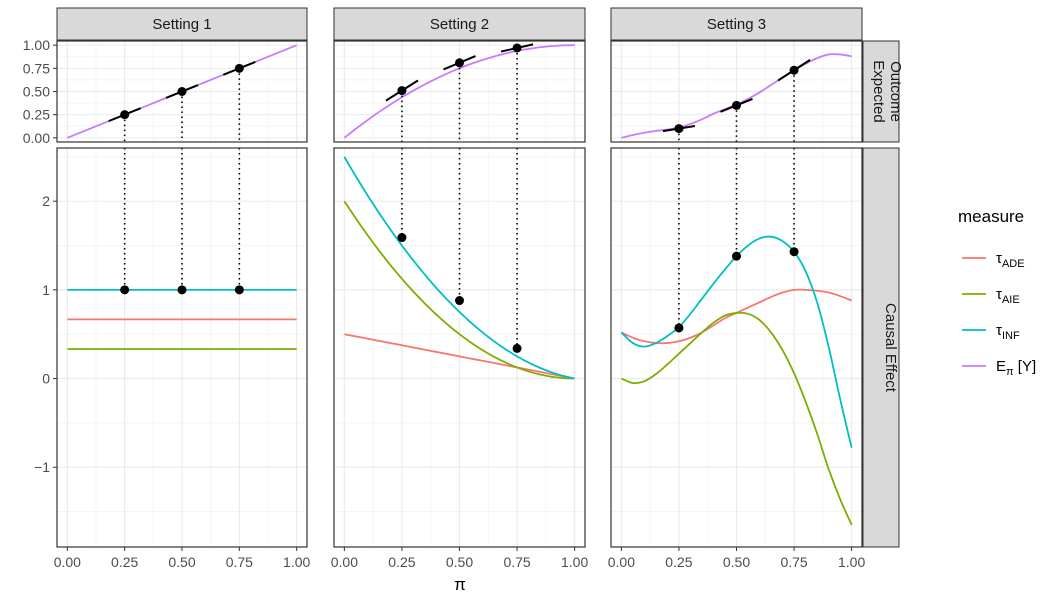 The image size is (1063, 596). What do you see at coordinates (1010, 372) in the screenshot?
I see `legend-subscript: π` at bounding box center [1010, 372].